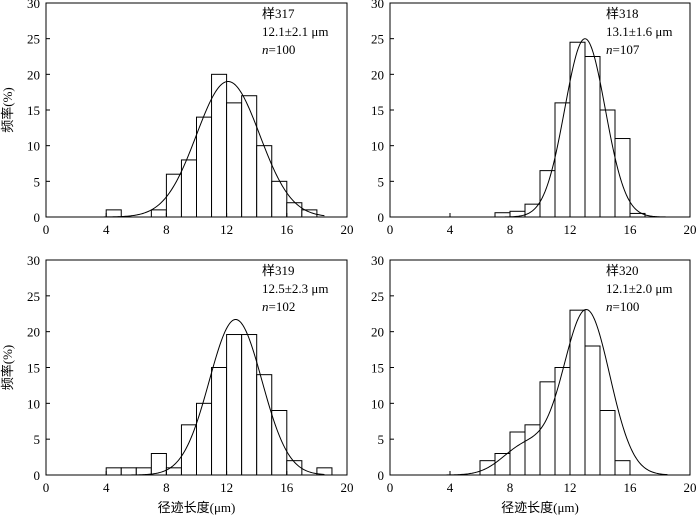 The width and height of the screenshot is (700, 518). Describe the element at coordinates (622, 270) in the screenshot. I see `sample-label: 样320` at that location.